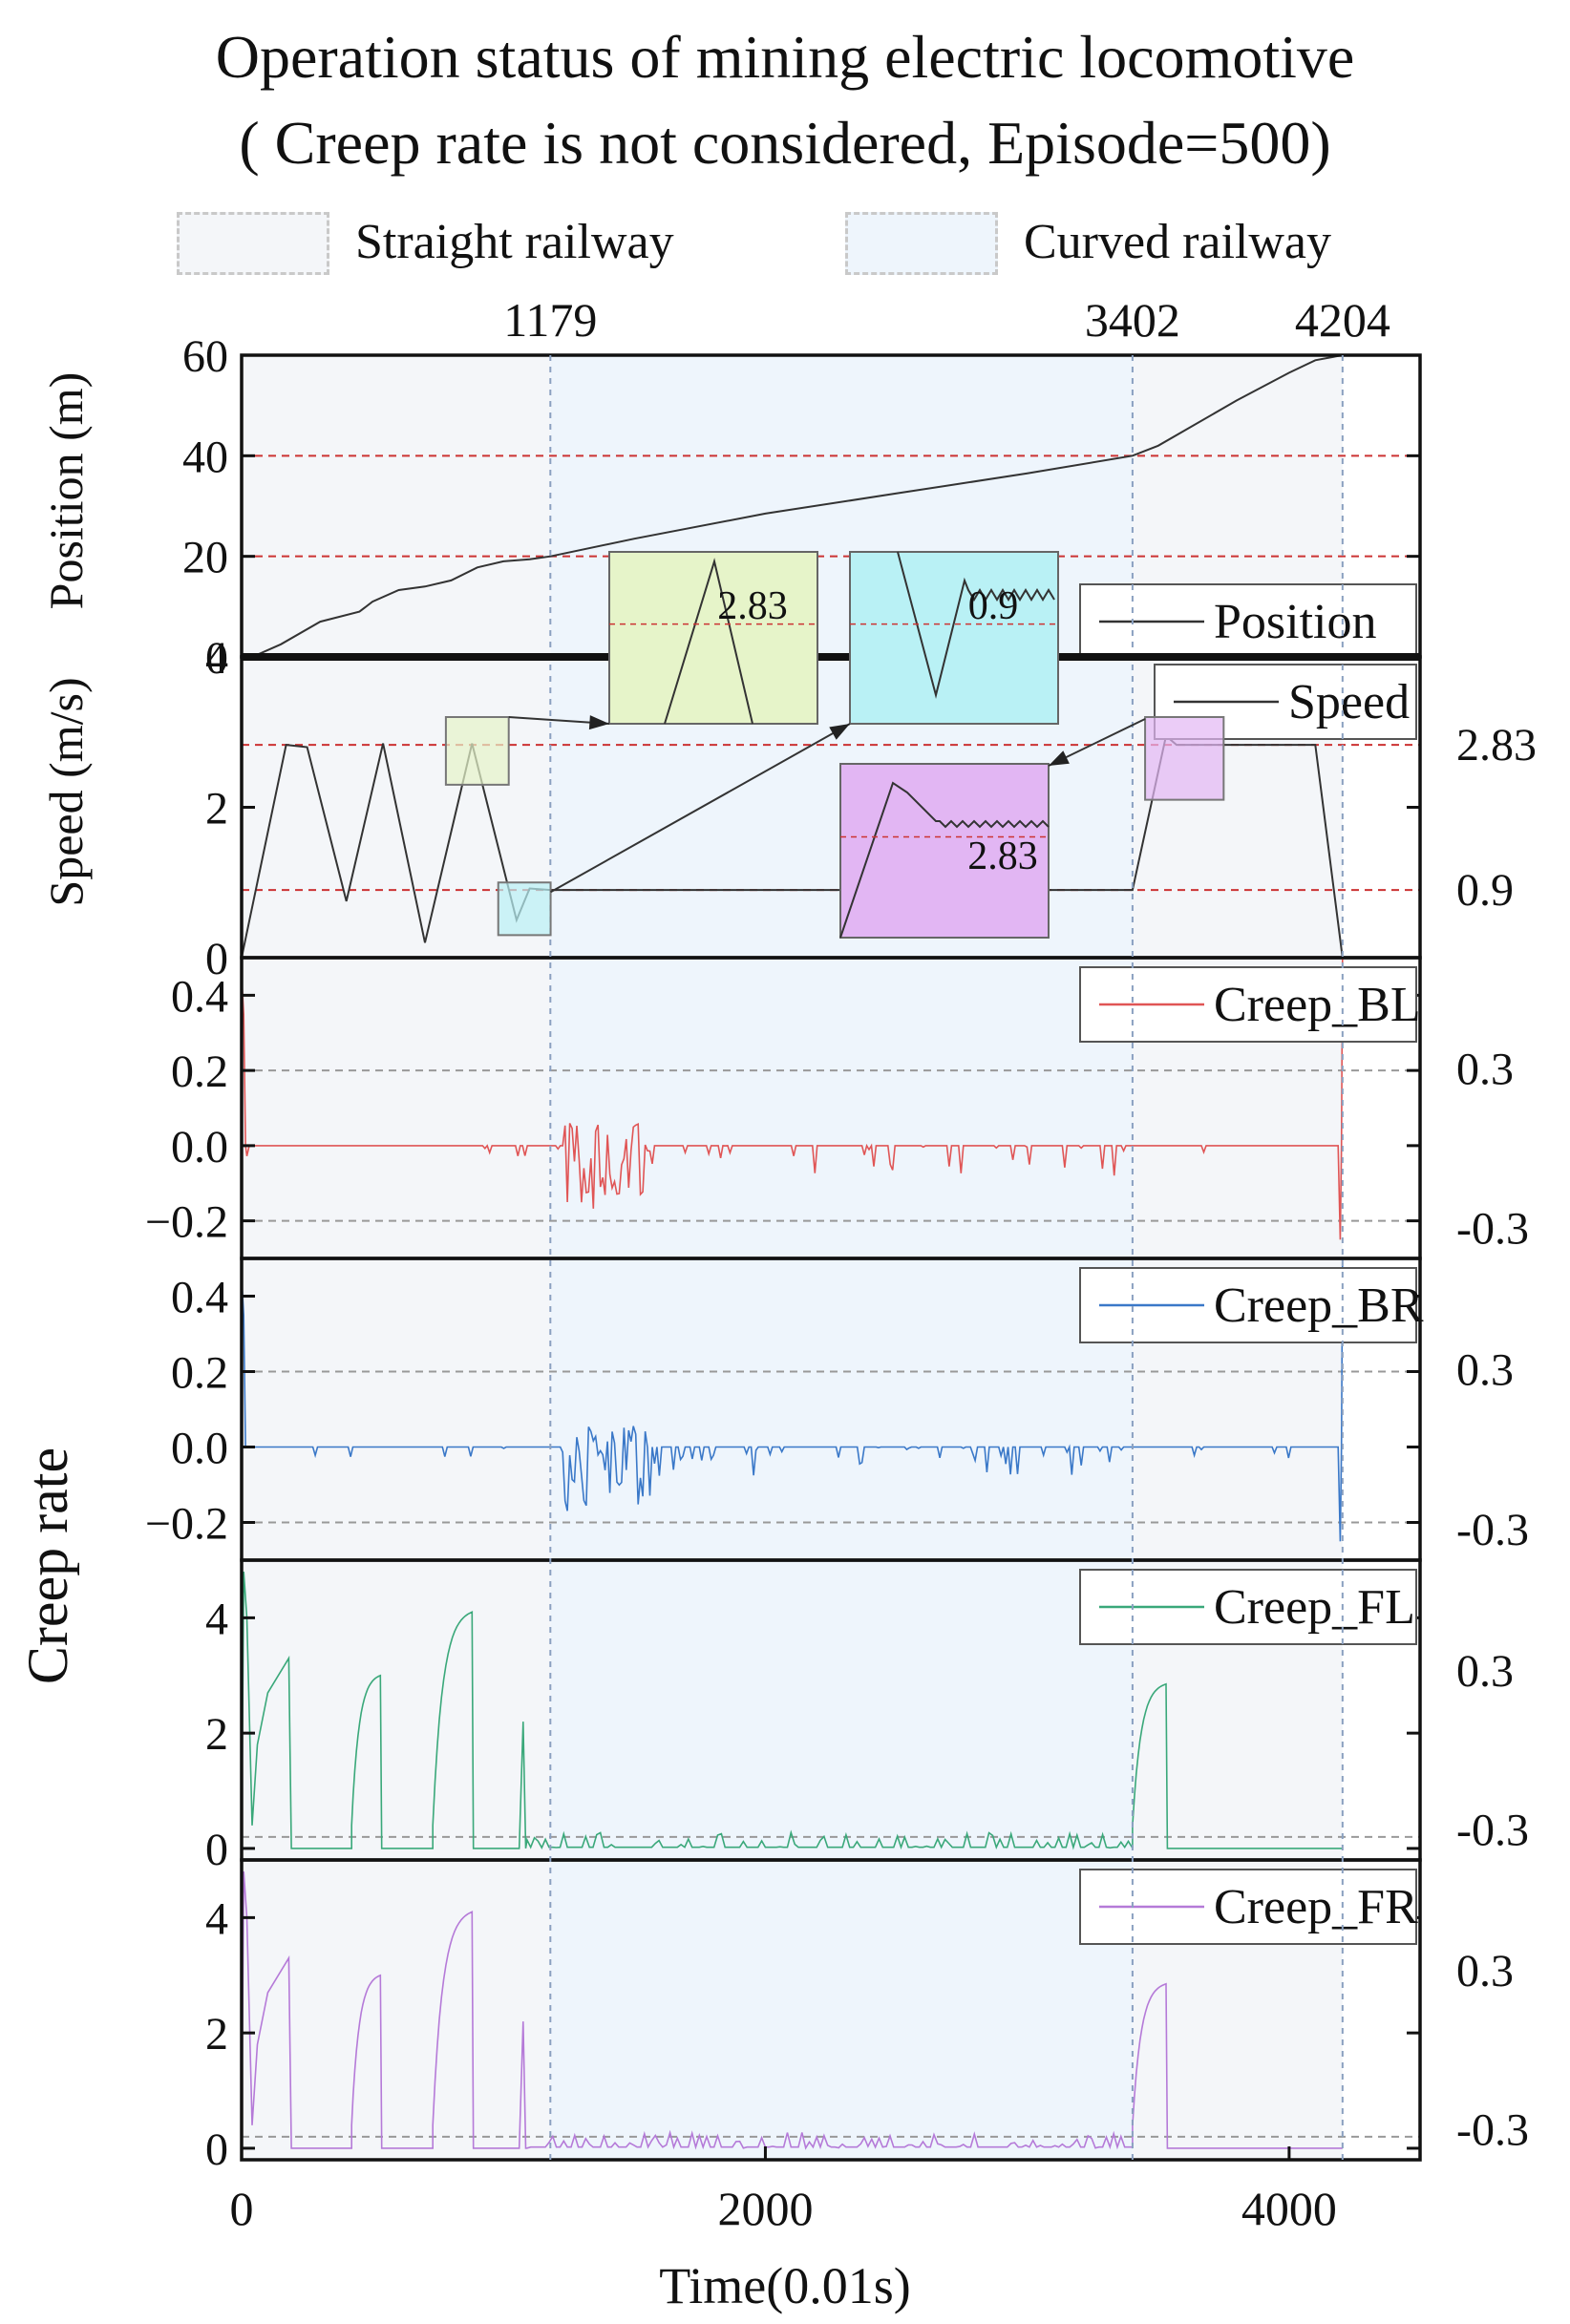  What do you see at coordinates (785, 2285) in the screenshot?
I see `x-axis-label: Time(0.01s)` at bounding box center [785, 2285].